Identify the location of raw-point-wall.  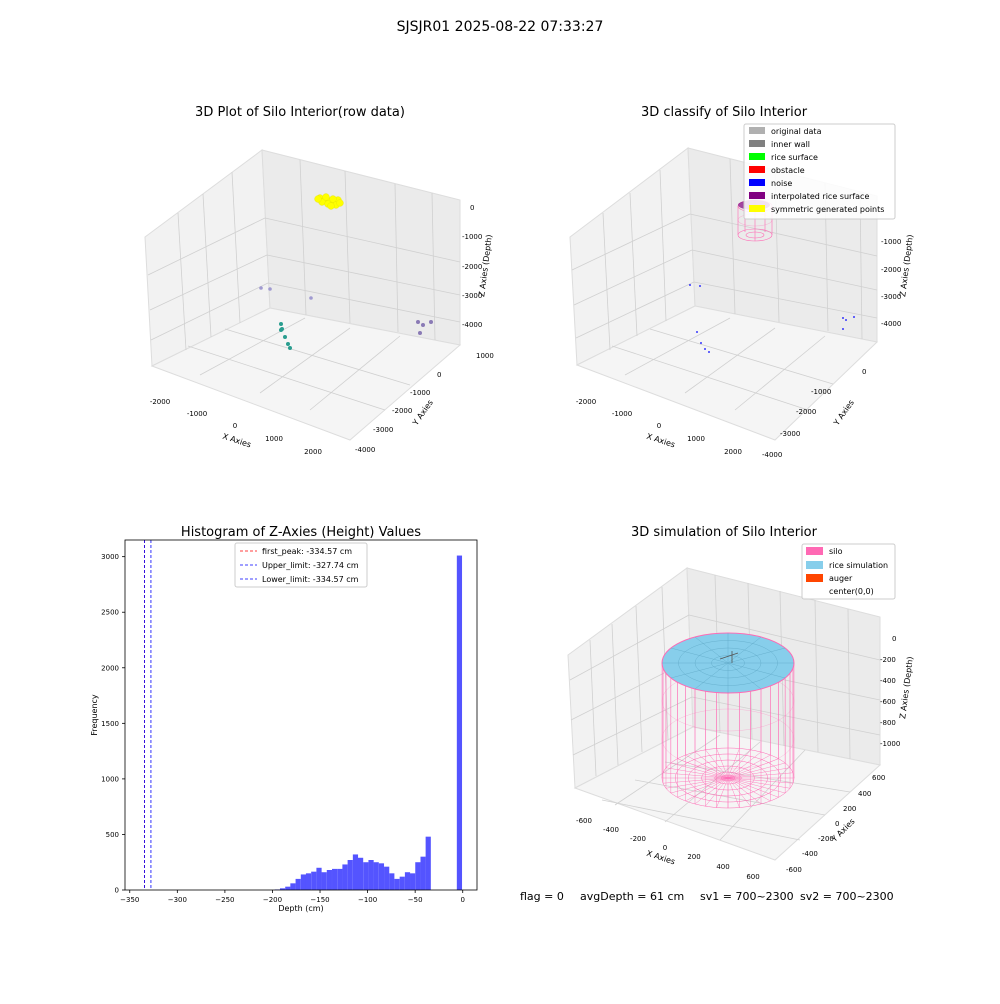
(420, 333).